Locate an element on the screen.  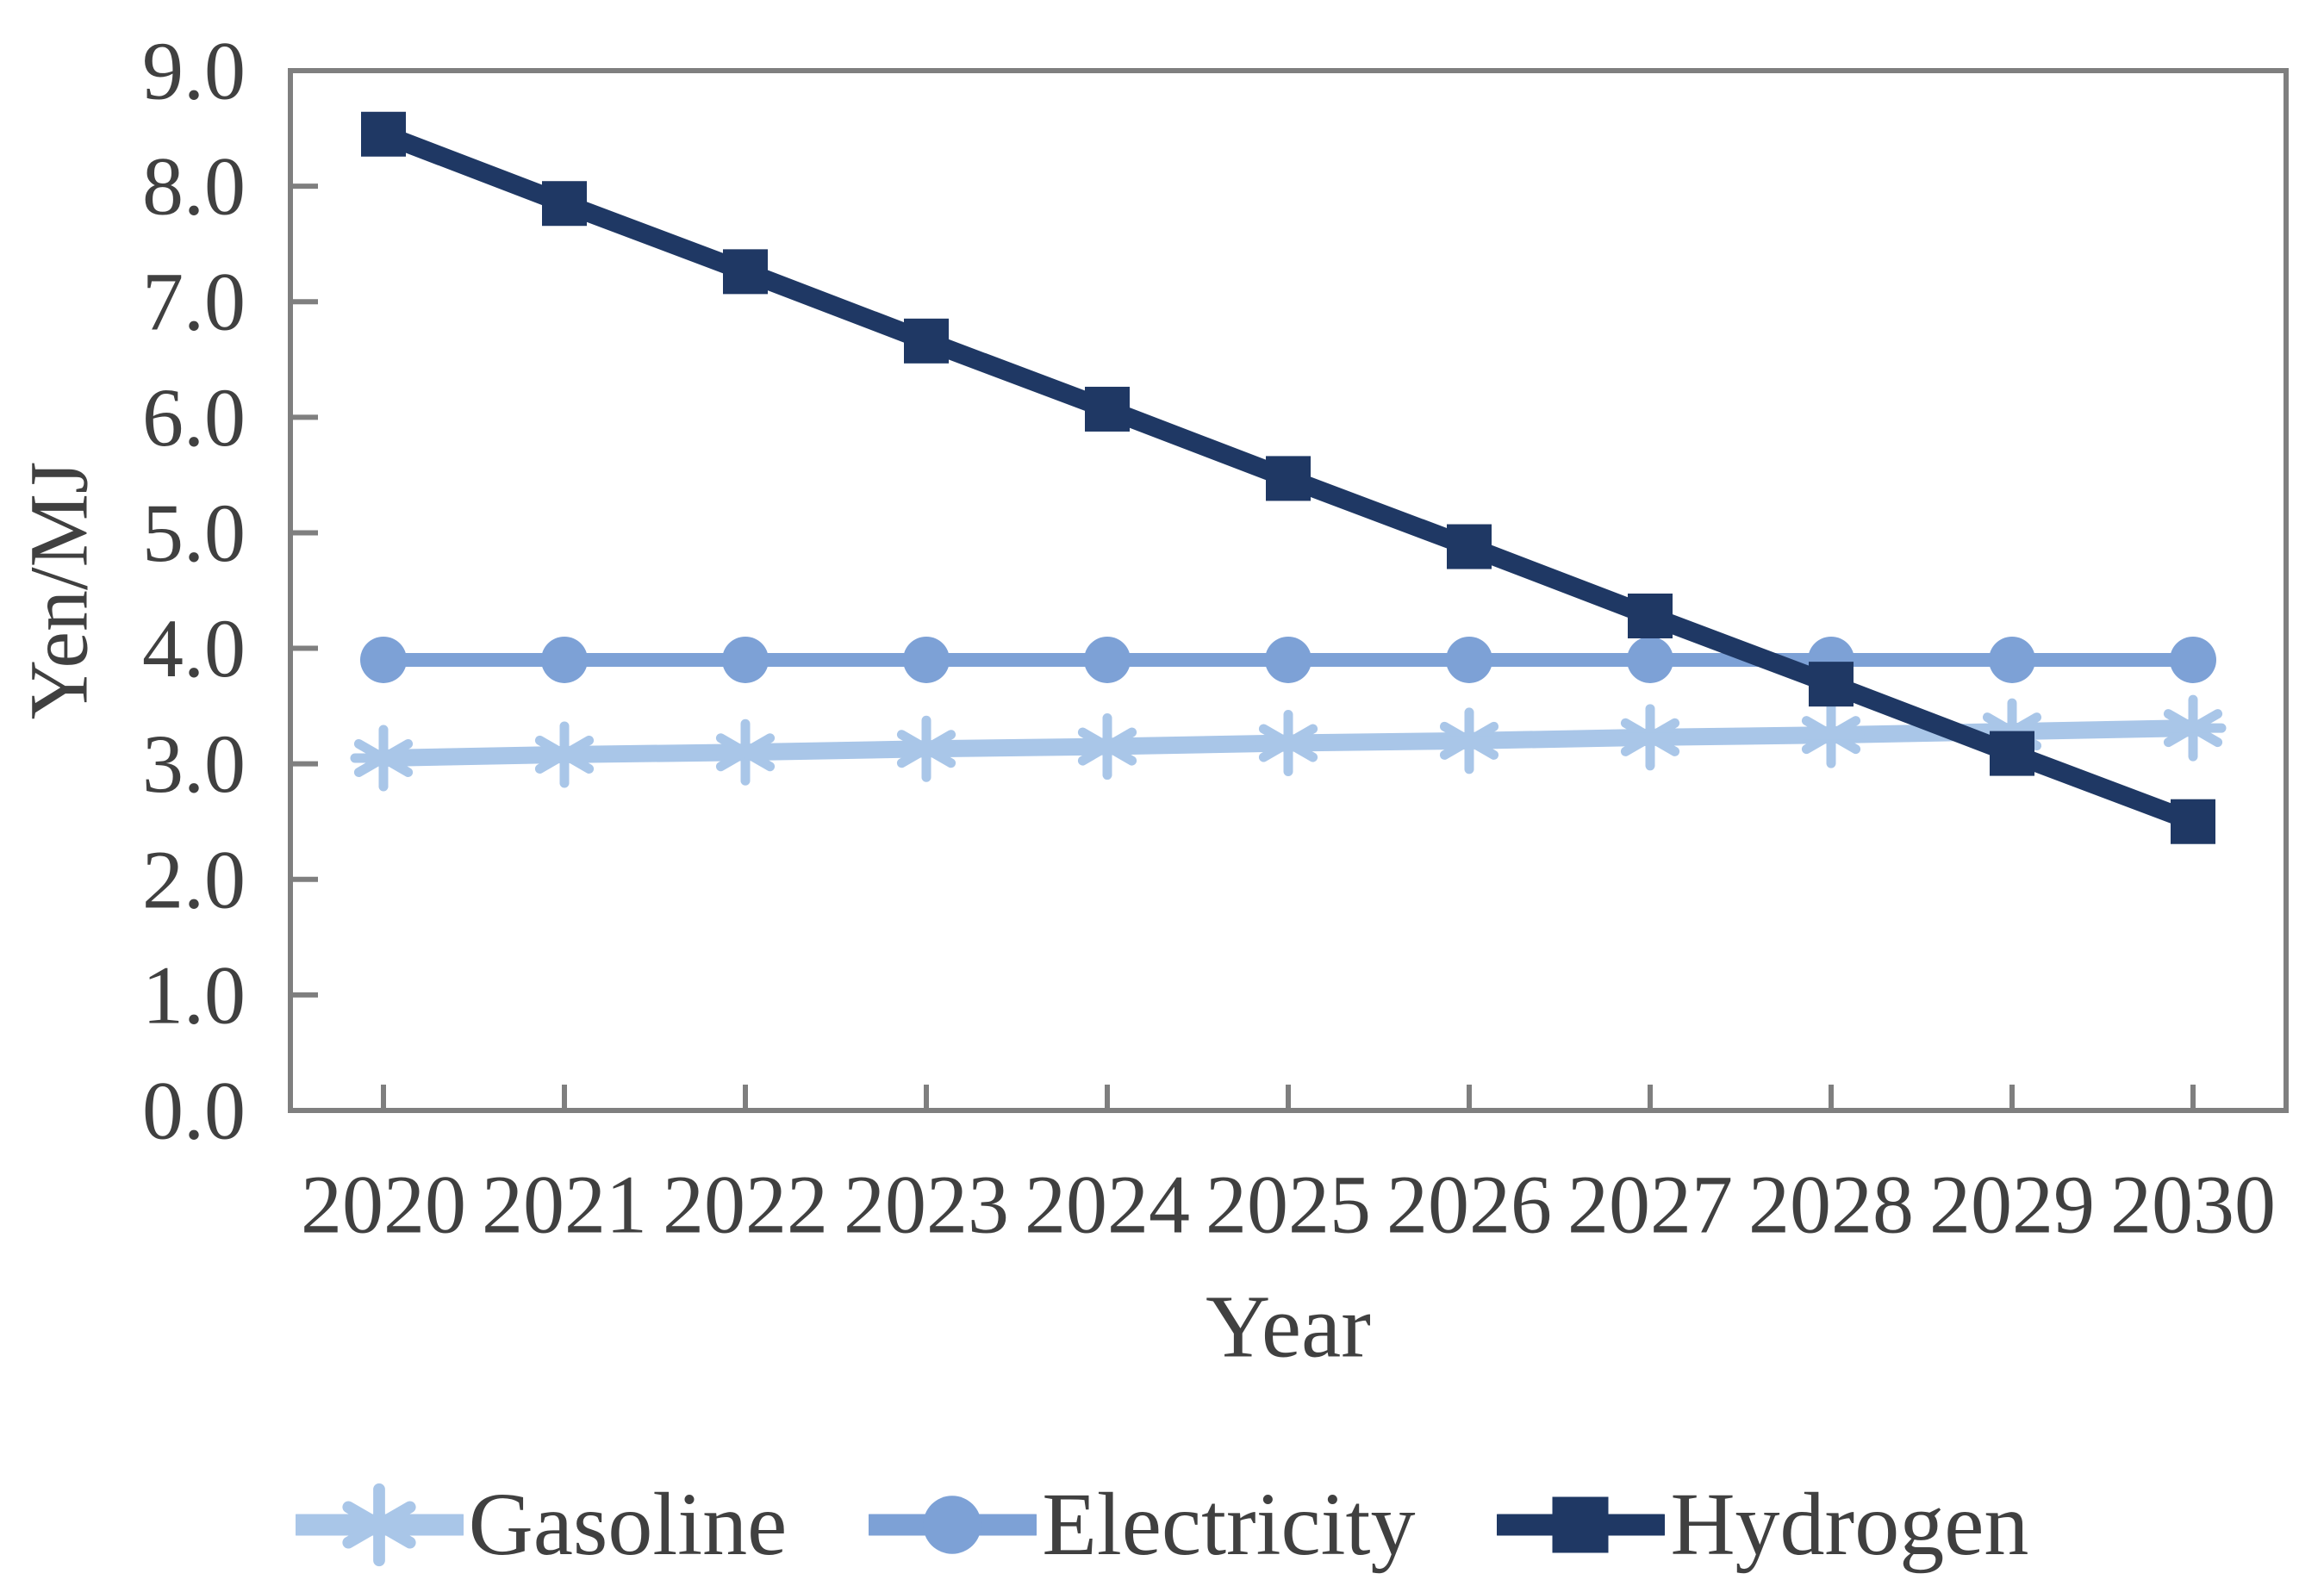
hydrogen-swatch-graphic is located at coordinates (1581, 1524).